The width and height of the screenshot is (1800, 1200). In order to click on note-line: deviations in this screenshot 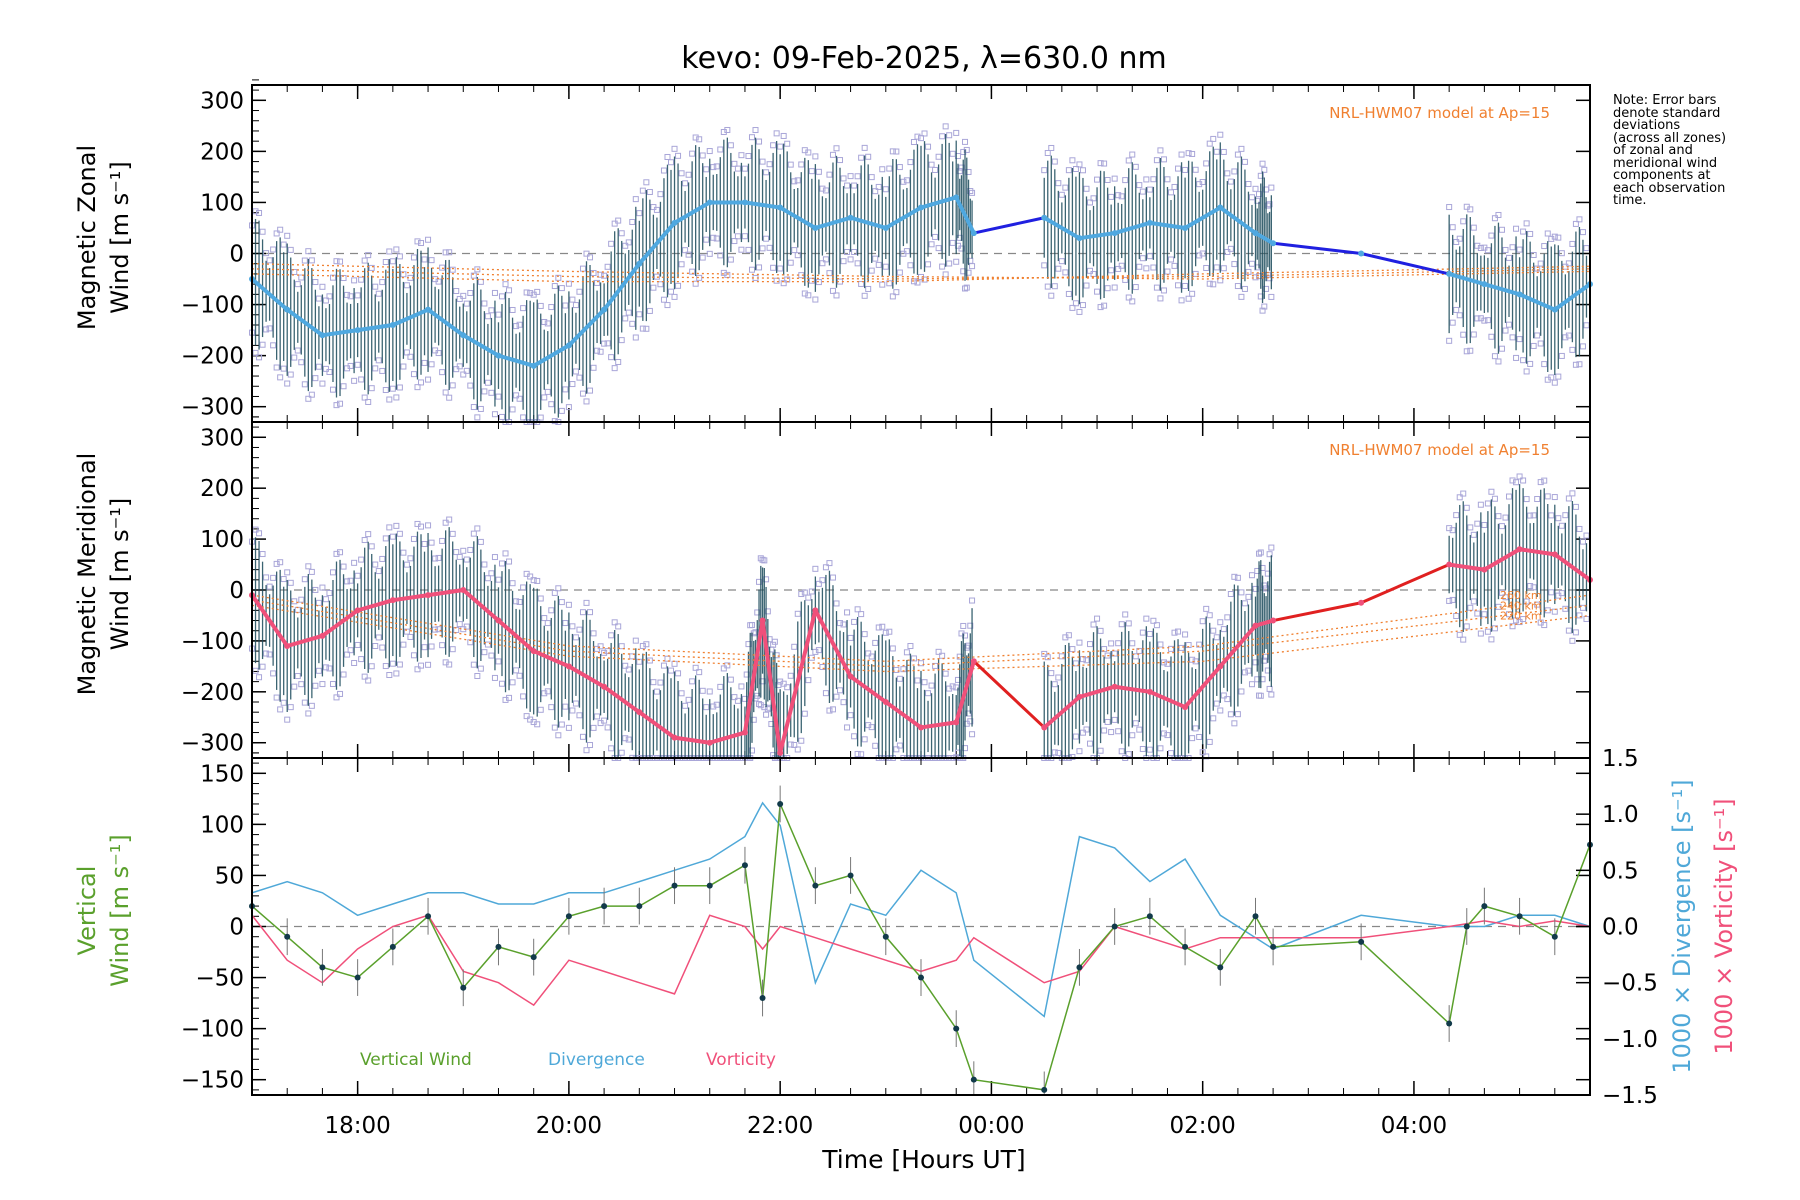, I will do `click(1647, 125)`.